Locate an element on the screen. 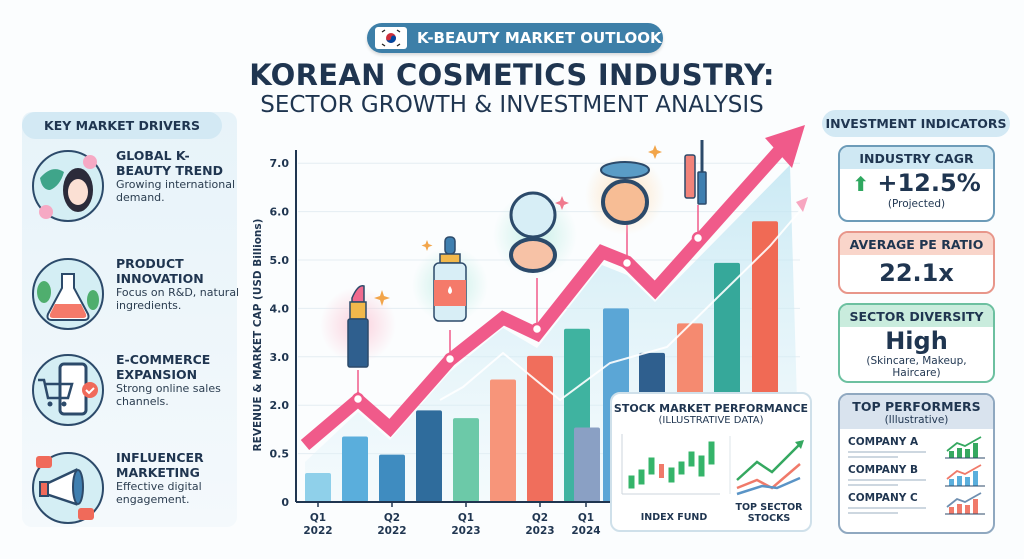 This screenshot has width=1024, height=559. performer-row: COMPANY C is located at coordinates (916, 503).